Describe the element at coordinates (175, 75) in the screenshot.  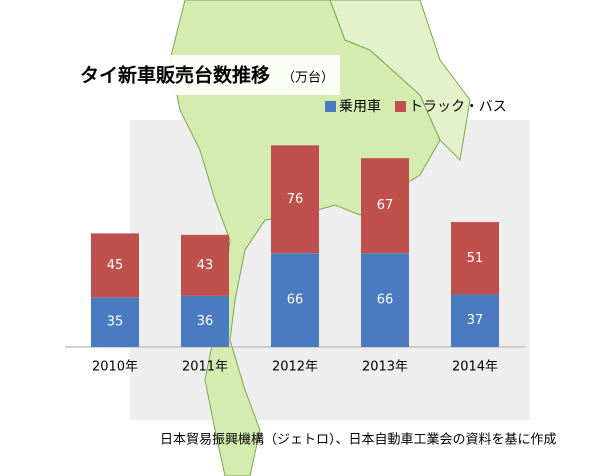
I see `chart-title: タイ新車販売台数推移` at that location.